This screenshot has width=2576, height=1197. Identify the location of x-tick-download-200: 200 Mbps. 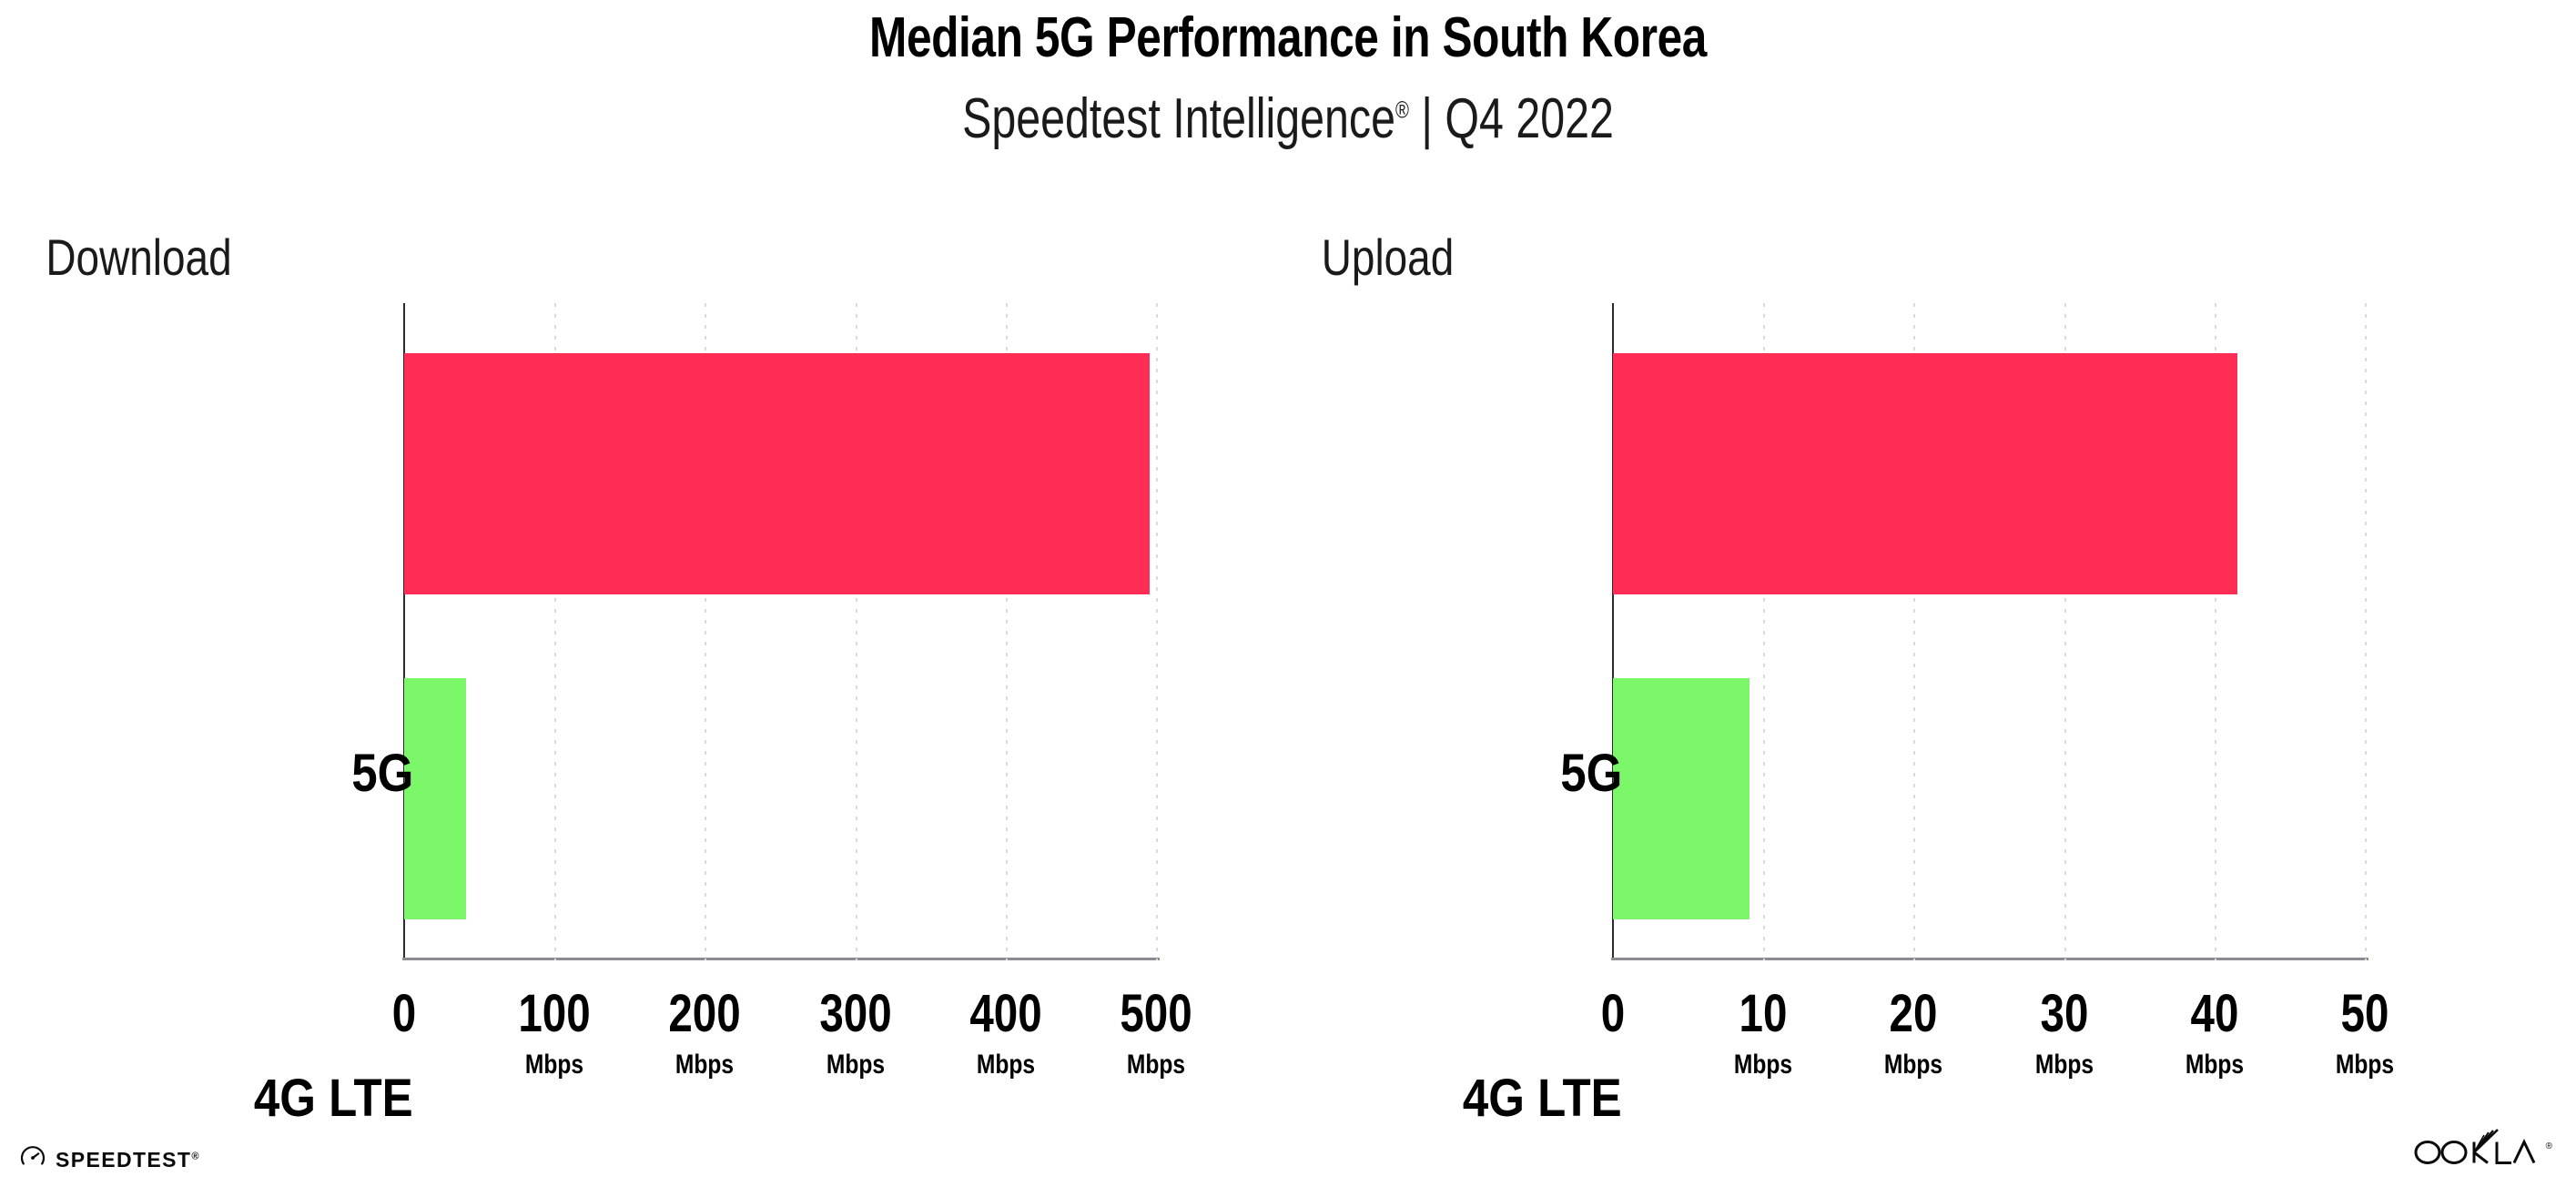
(705, 1033).